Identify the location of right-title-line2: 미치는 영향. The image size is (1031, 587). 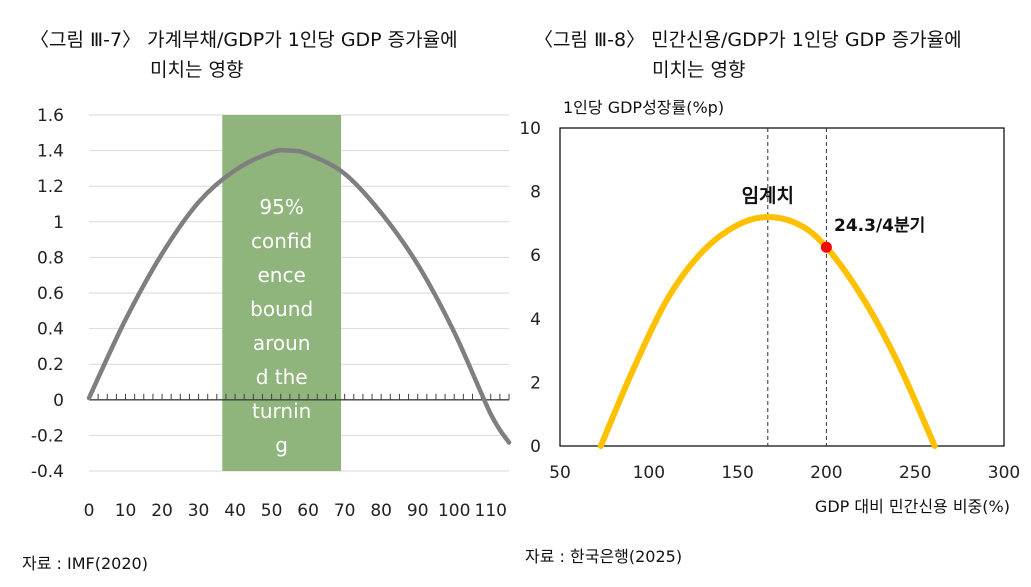
(699, 70).